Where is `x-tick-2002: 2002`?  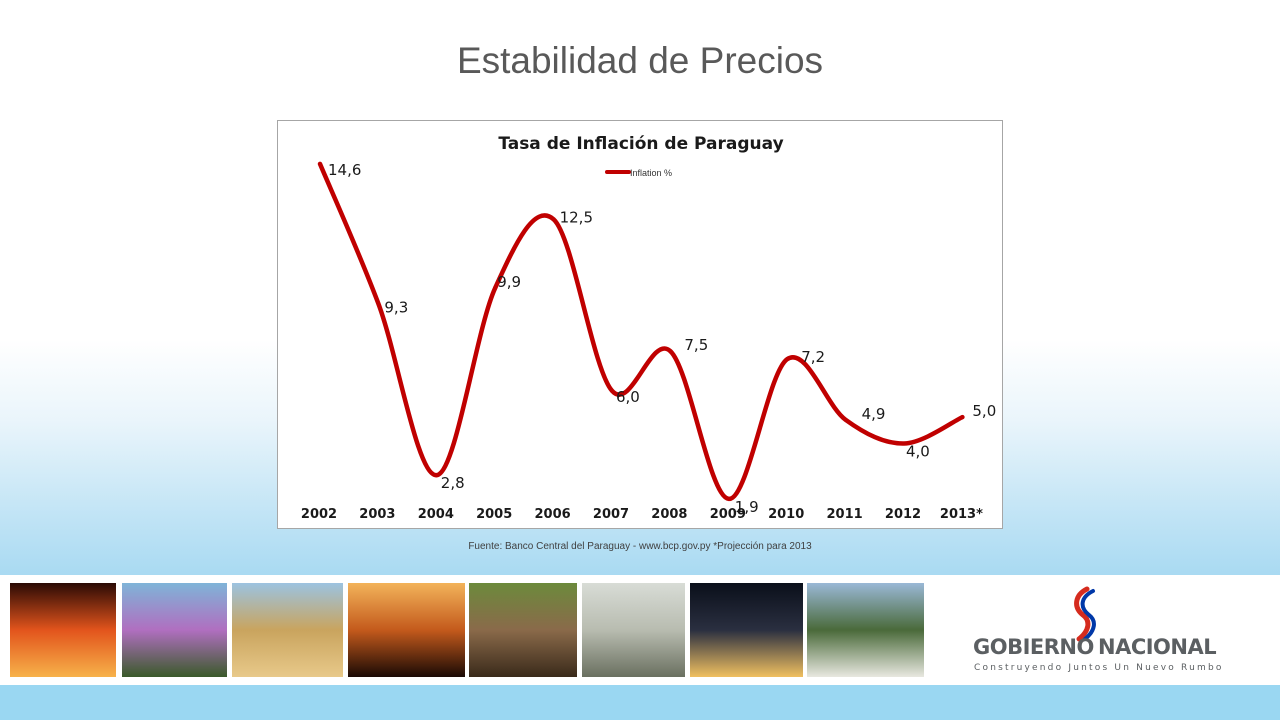 x-tick-2002: 2002 is located at coordinates (319, 514).